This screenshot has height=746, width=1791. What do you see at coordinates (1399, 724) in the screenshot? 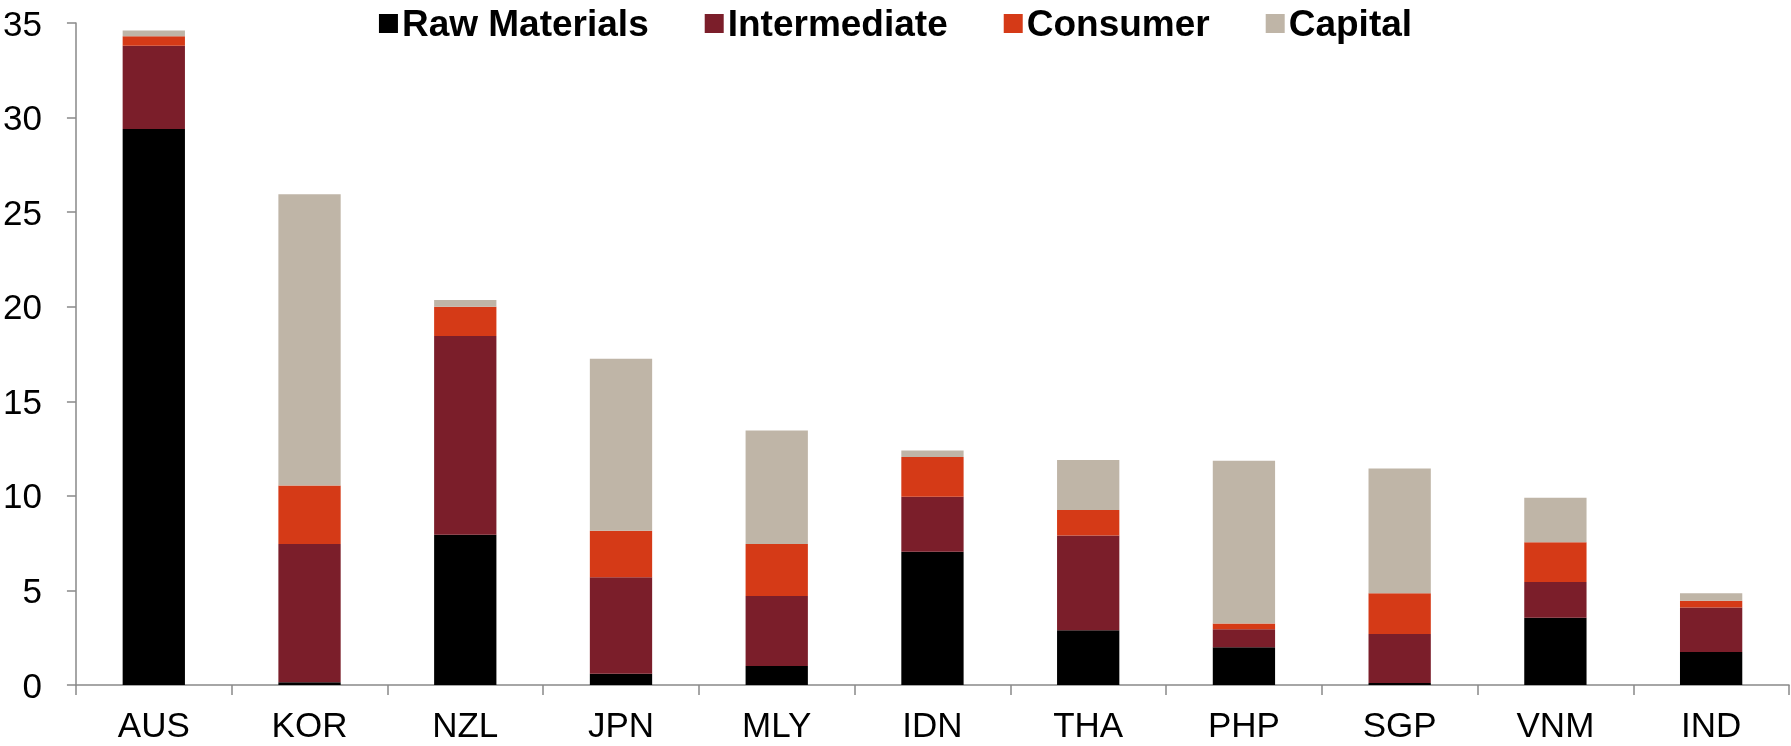
I see `x-tick-label: SGP` at bounding box center [1399, 724].